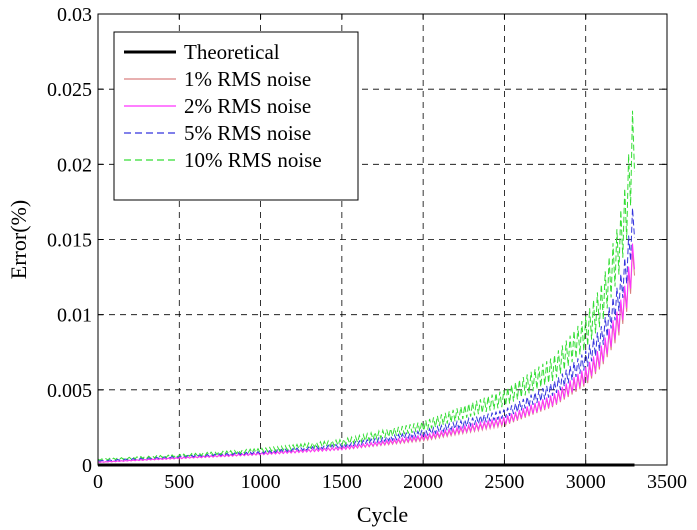 Image resolution: width=697 pixels, height=530 pixels. What do you see at coordinates (69, 391) in the screenshot?
I see `y-tick-label: 0.005` at bounding box center [69, 391].